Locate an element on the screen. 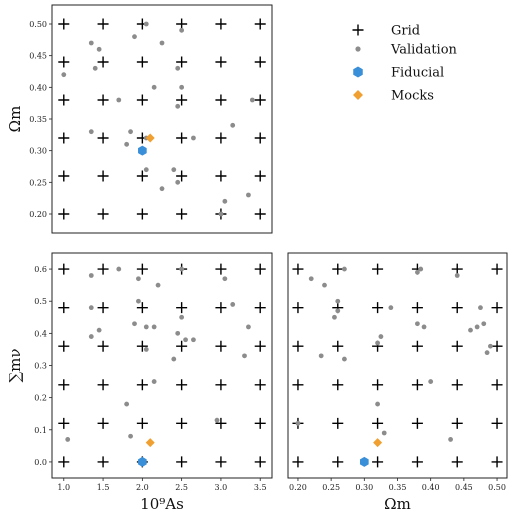 The image size is (520, 514). x-tick-label: 0.25 is located at coordinates (331, 487).